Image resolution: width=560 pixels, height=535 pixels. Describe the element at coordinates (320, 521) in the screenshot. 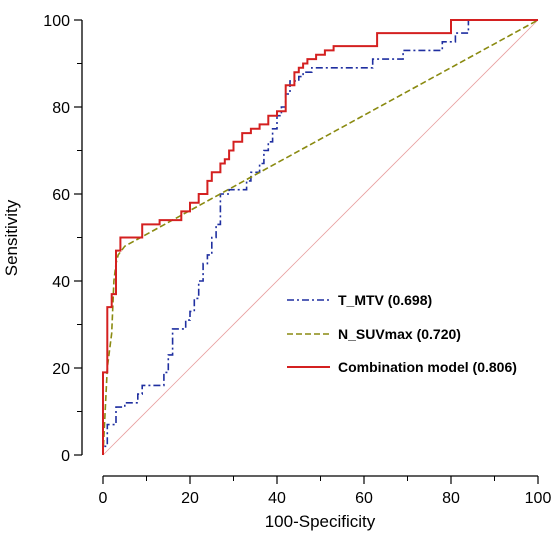

I see `x-axis-title: 100-Specificity` at that location.